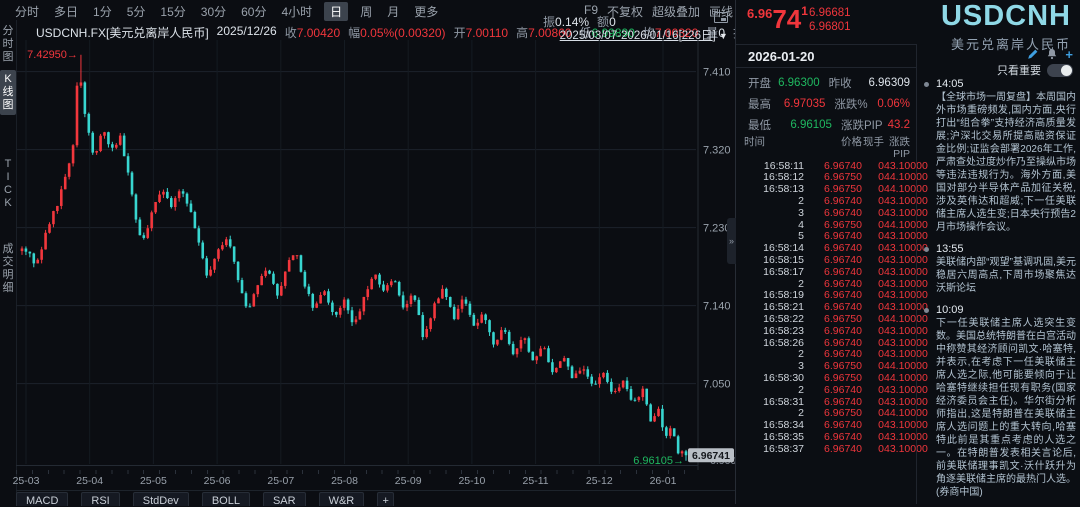  I want to click on sidebar-tab-分时图: 分 时 图, so click(8, 44).